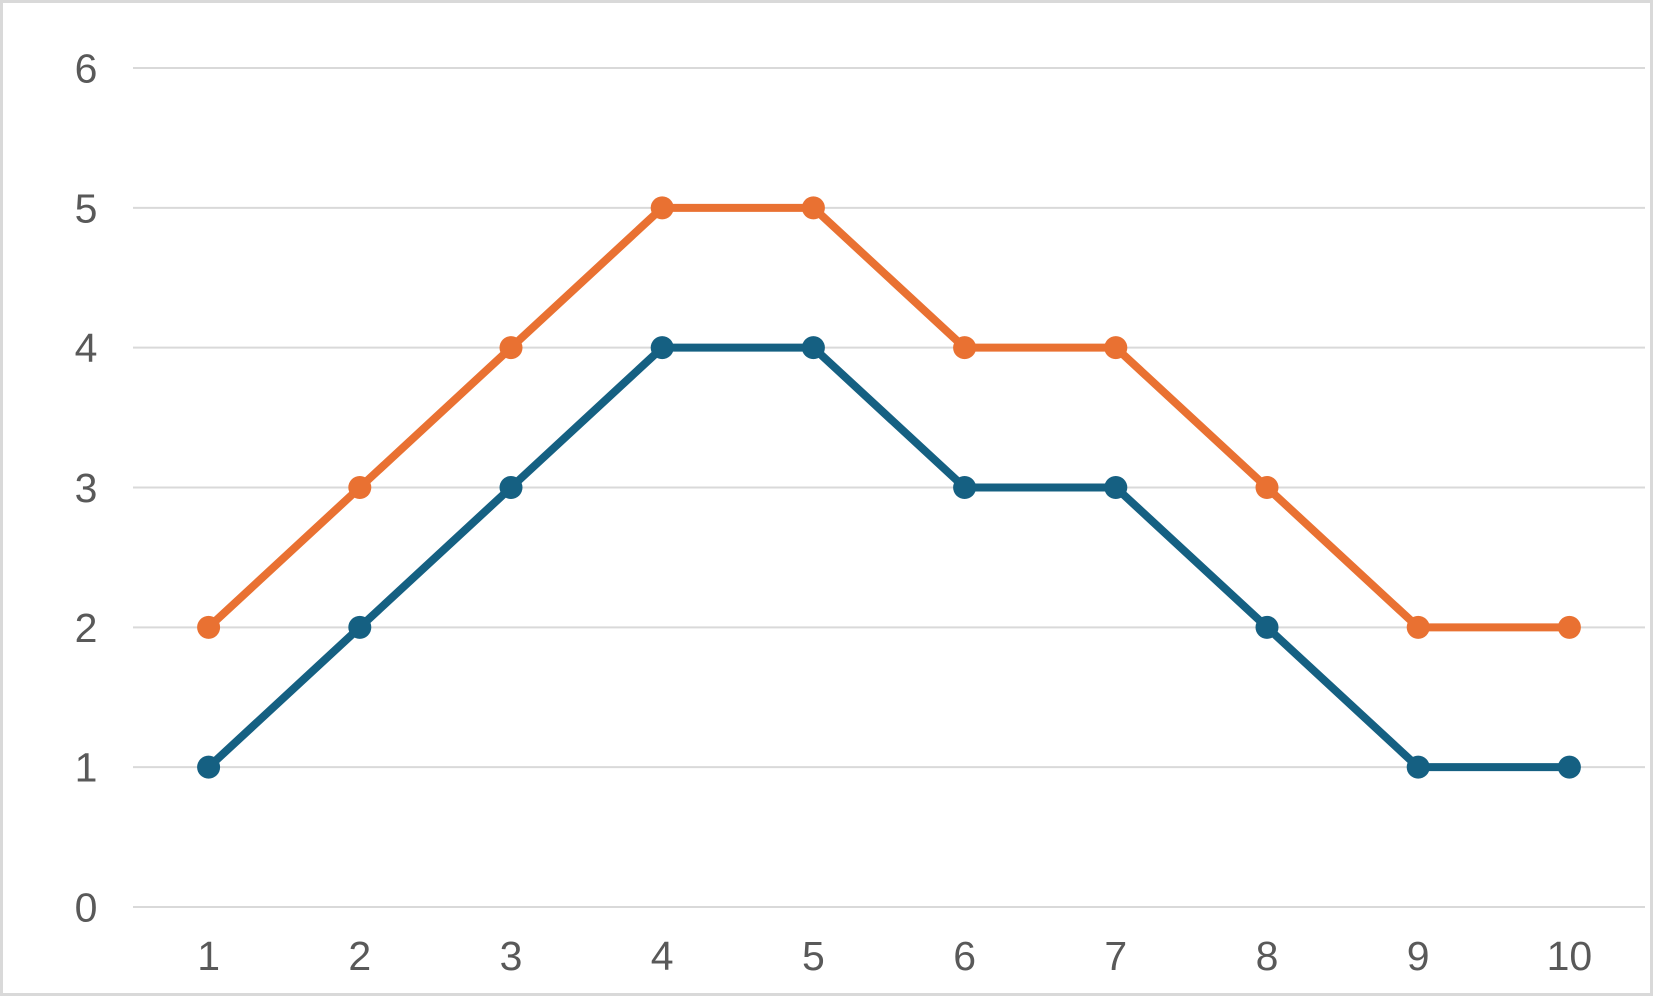 The height and width of the screenshot is (996, 1653). Describe the element at coordinates (86, 348) in the screenshot. I see `y-tick-label: 4` at that location.